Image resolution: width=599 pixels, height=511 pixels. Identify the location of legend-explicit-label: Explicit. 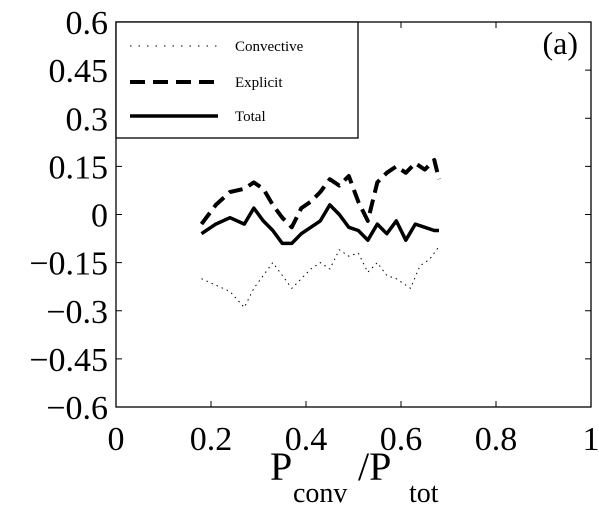
(259, 83).